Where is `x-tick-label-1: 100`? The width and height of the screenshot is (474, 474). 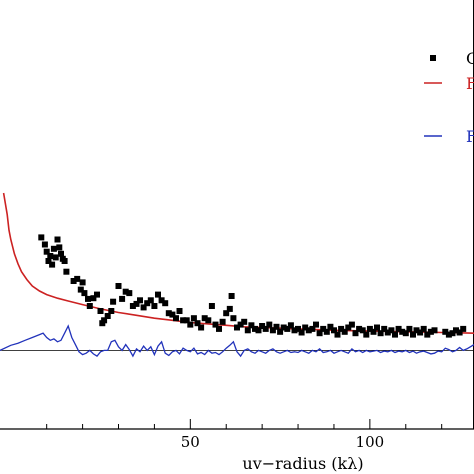 x-tick-label-1: 100 is located at coordinates (370, 442).